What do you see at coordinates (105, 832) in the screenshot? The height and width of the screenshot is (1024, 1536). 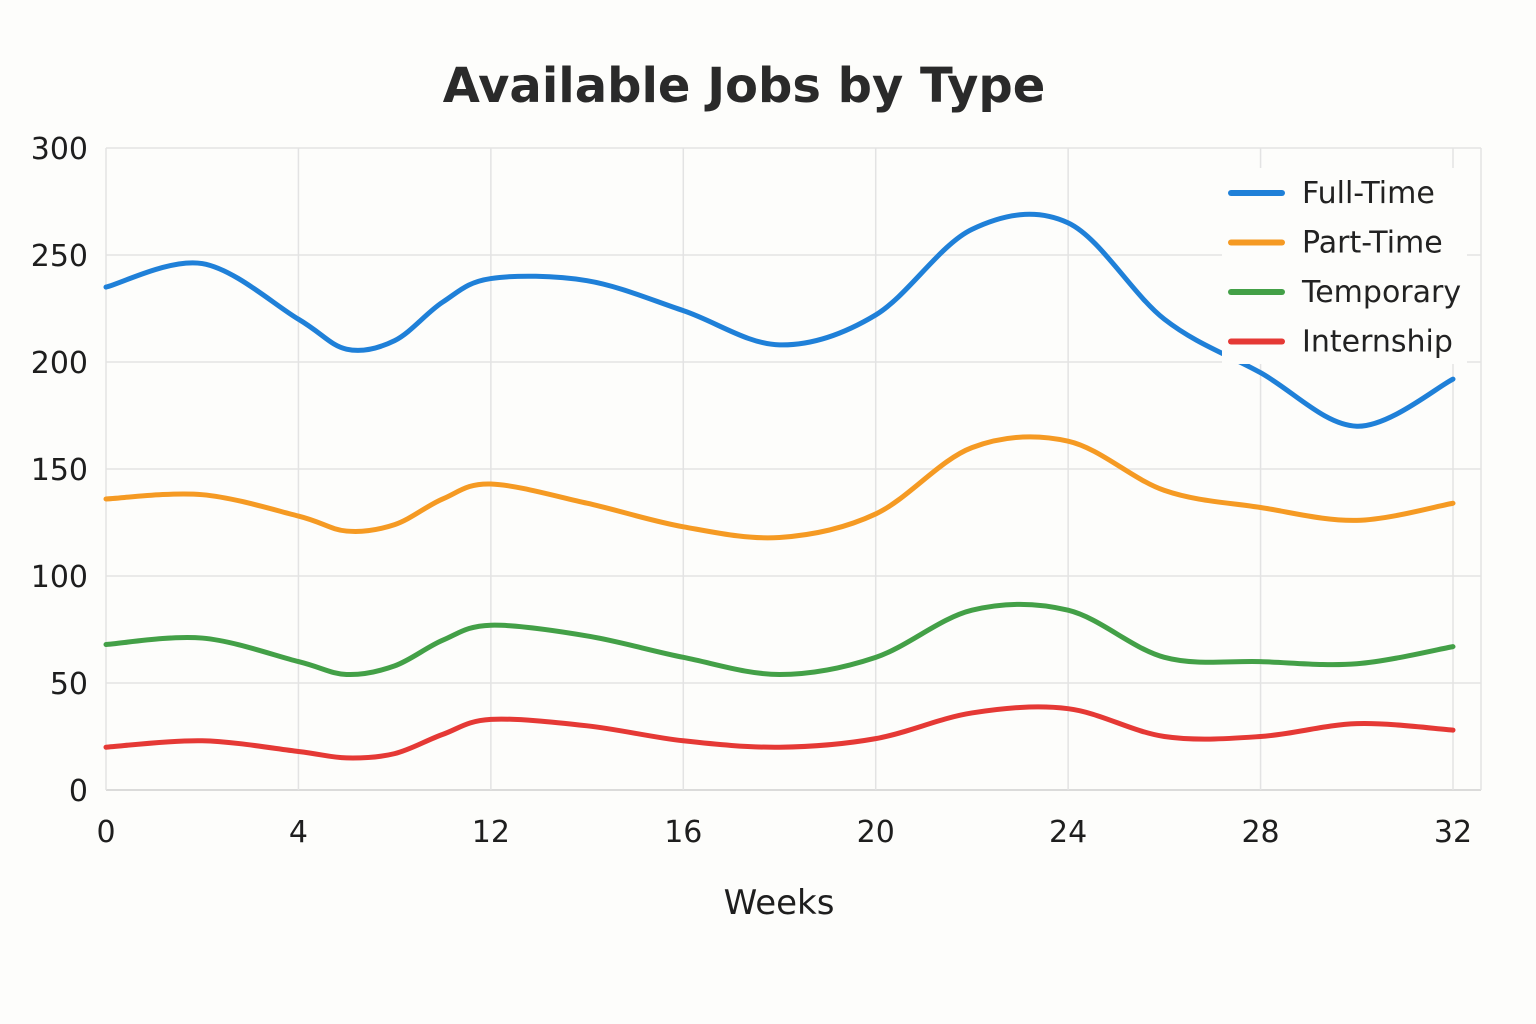 I see `x-tick-label: 0` at bounding box center [105, 832].